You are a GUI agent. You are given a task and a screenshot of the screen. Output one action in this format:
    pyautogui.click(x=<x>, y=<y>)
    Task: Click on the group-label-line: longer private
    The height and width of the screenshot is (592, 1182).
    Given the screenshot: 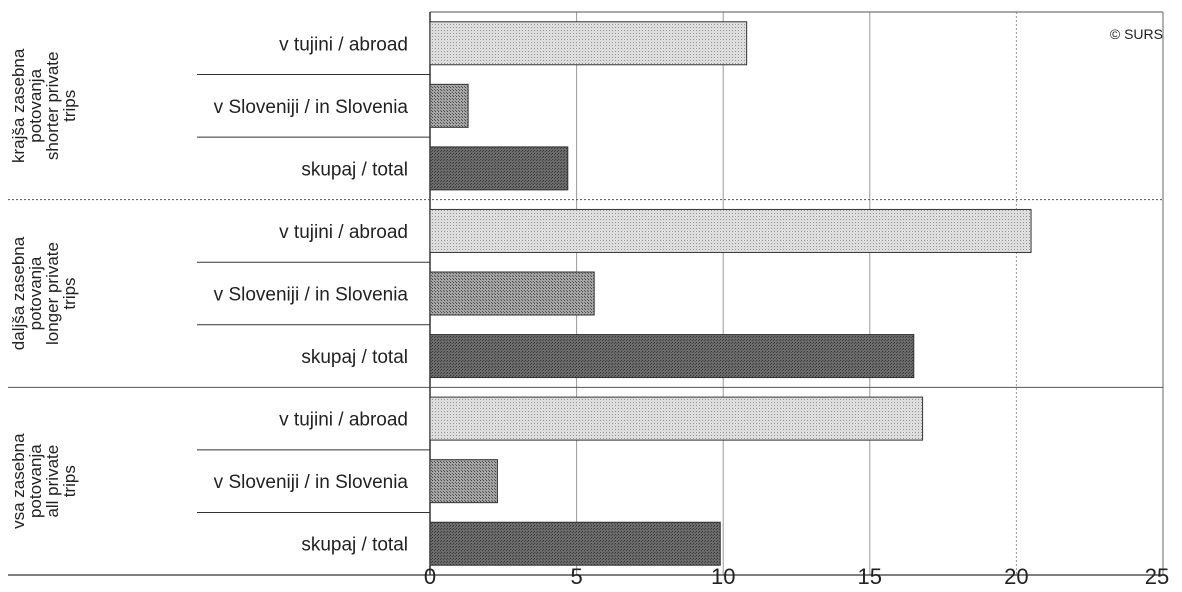 What is the action you would take?
    pyautogui.click(x=52, y=293)
    